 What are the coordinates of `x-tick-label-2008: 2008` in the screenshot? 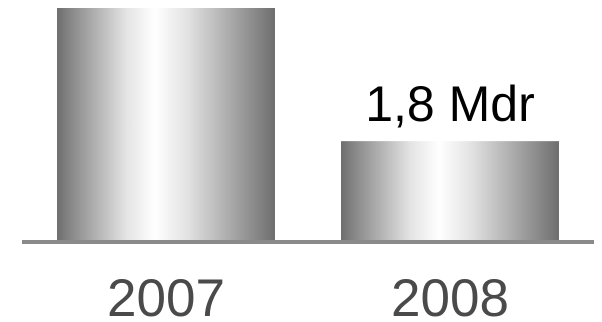 It's located at (450, 295).